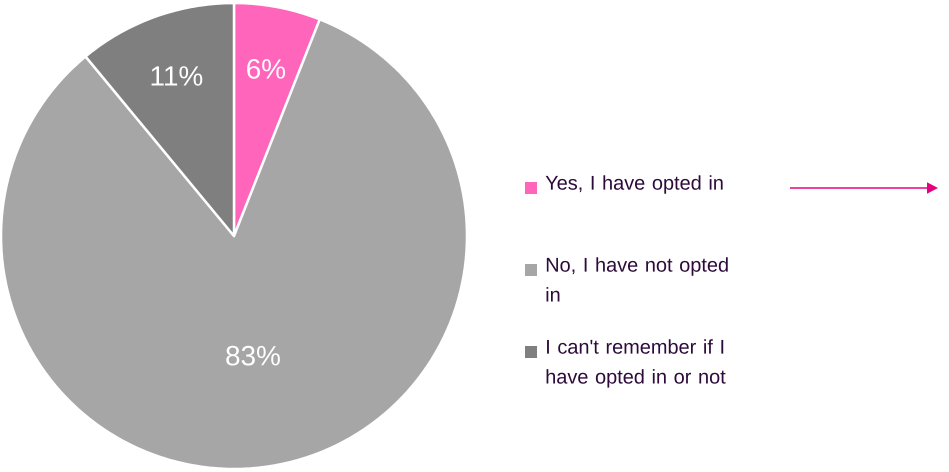 This screenshot has width=949, height=472. Describe the element at coordinates (253, 356) in the screenshot. I see `data-label: 83%` at that location.